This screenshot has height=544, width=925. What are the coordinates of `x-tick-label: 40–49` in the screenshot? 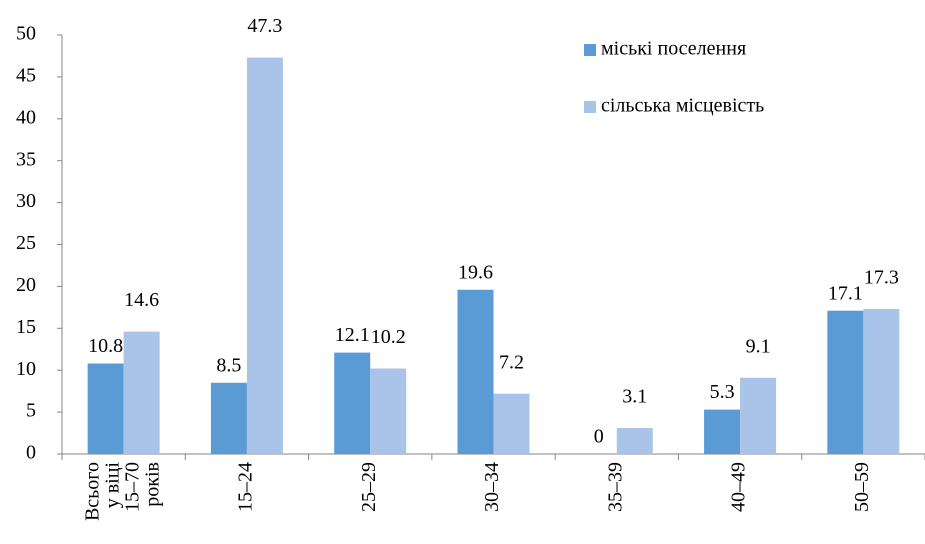 It's located at (739, 487).